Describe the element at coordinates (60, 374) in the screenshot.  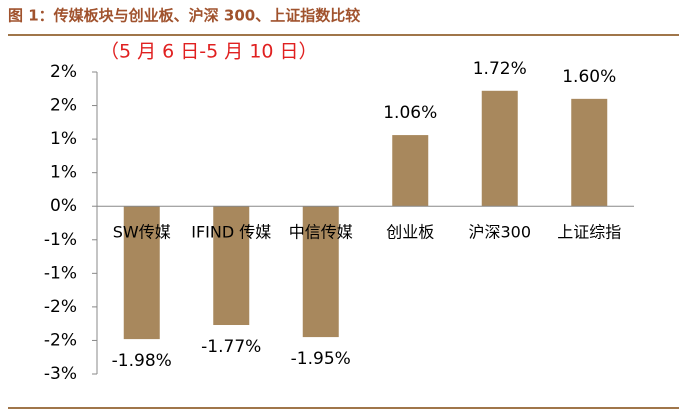
I see `y-tick-label: -3%` at that location.